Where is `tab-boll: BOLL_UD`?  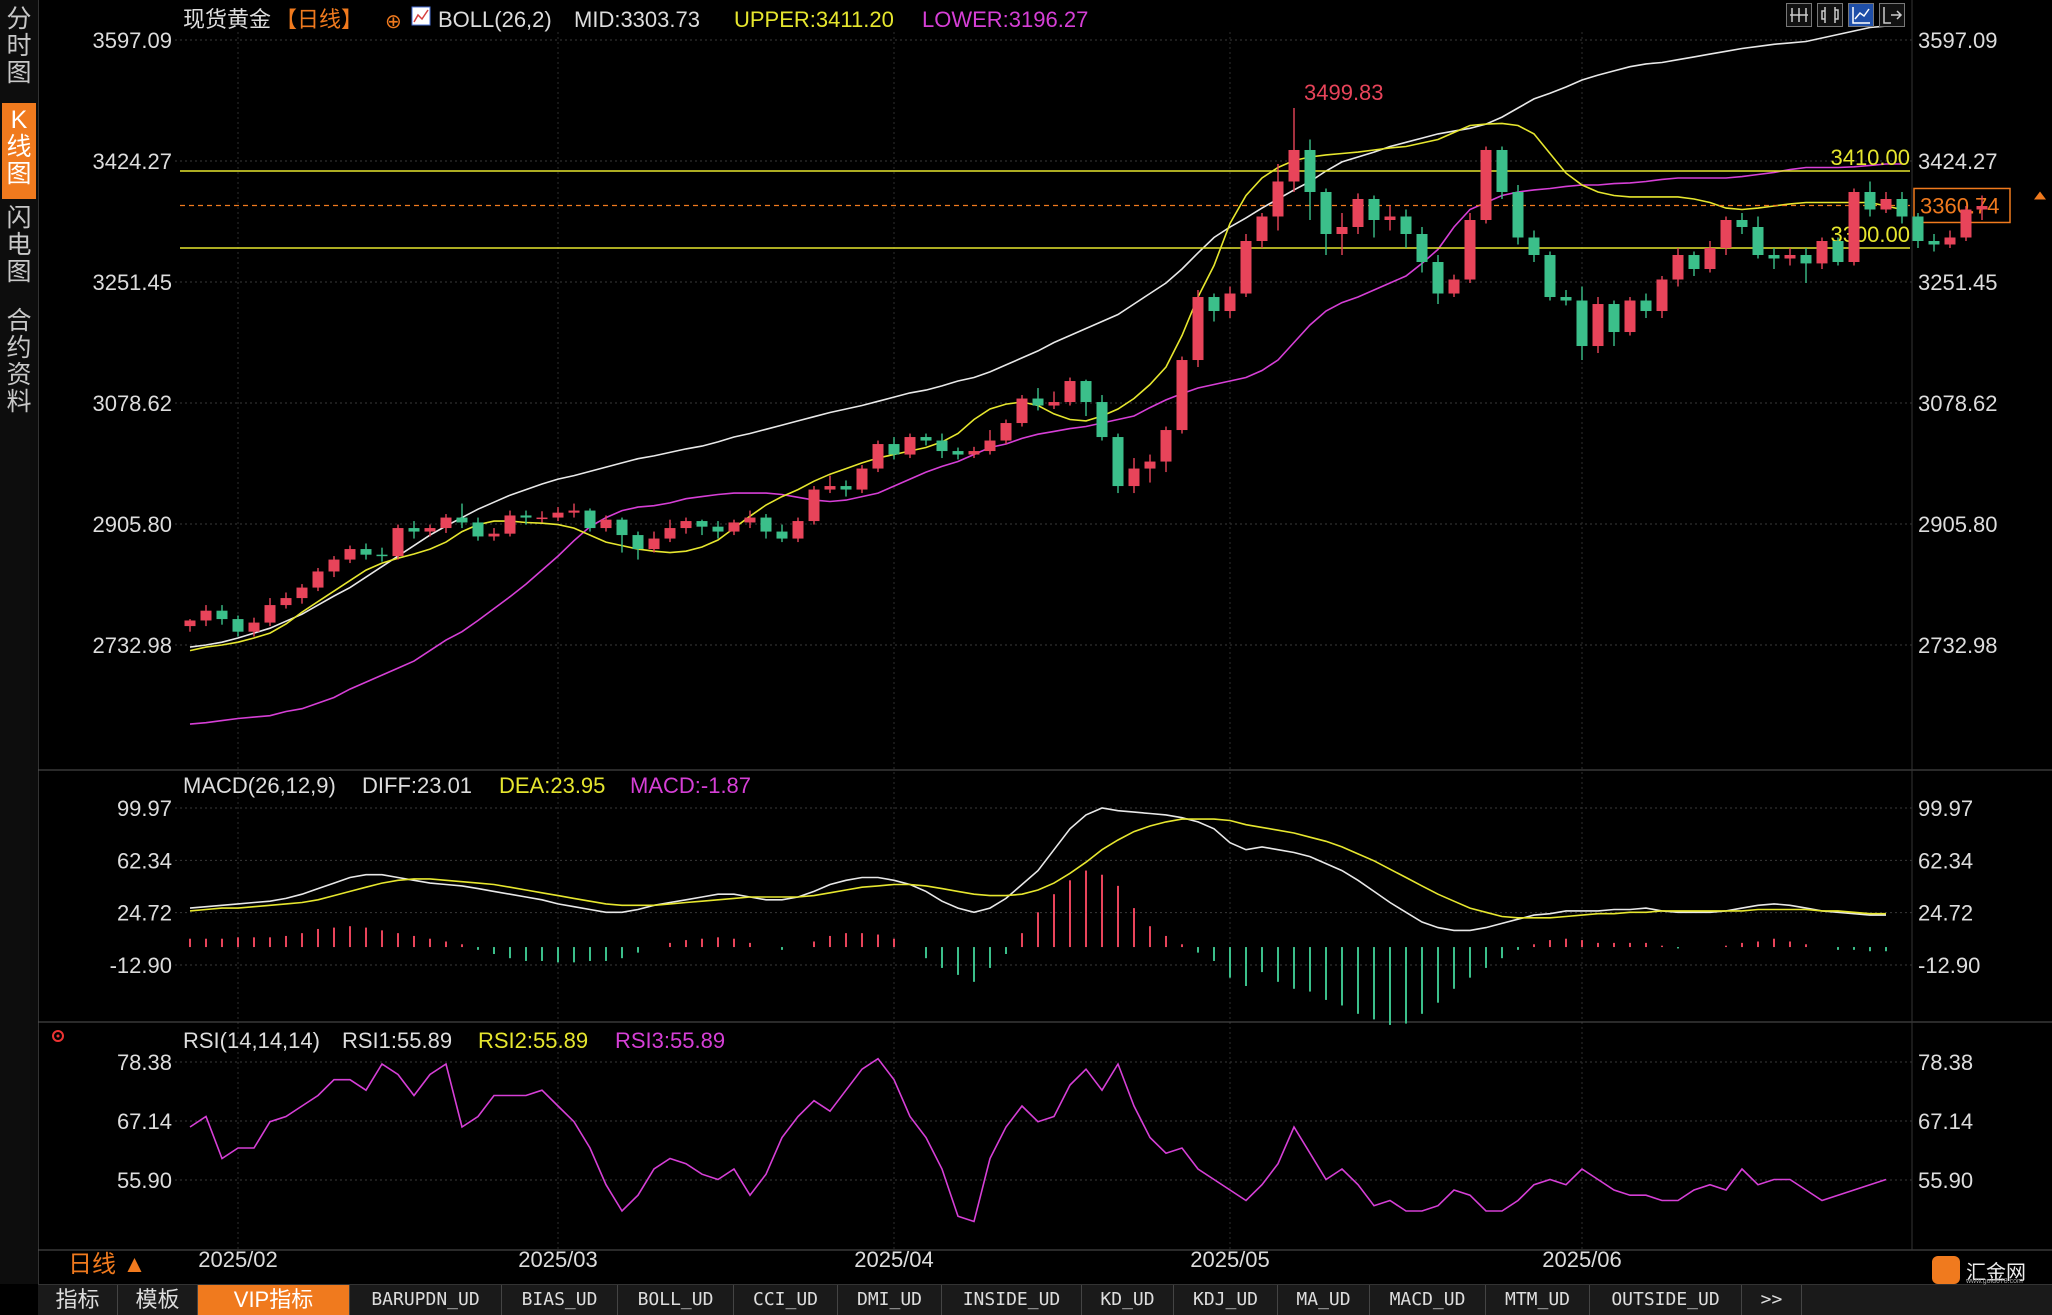
tab-boll: BOLL_UD is located at coordinates (676, 1300).